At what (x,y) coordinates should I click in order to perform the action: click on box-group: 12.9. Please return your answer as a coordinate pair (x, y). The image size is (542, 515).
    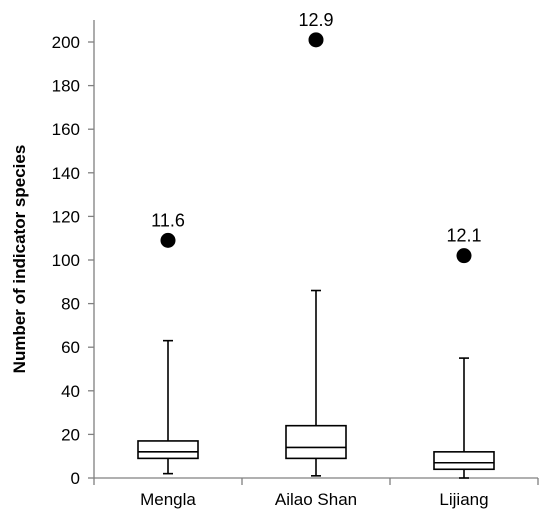
    Looking at the image, I should click on (316, 243).